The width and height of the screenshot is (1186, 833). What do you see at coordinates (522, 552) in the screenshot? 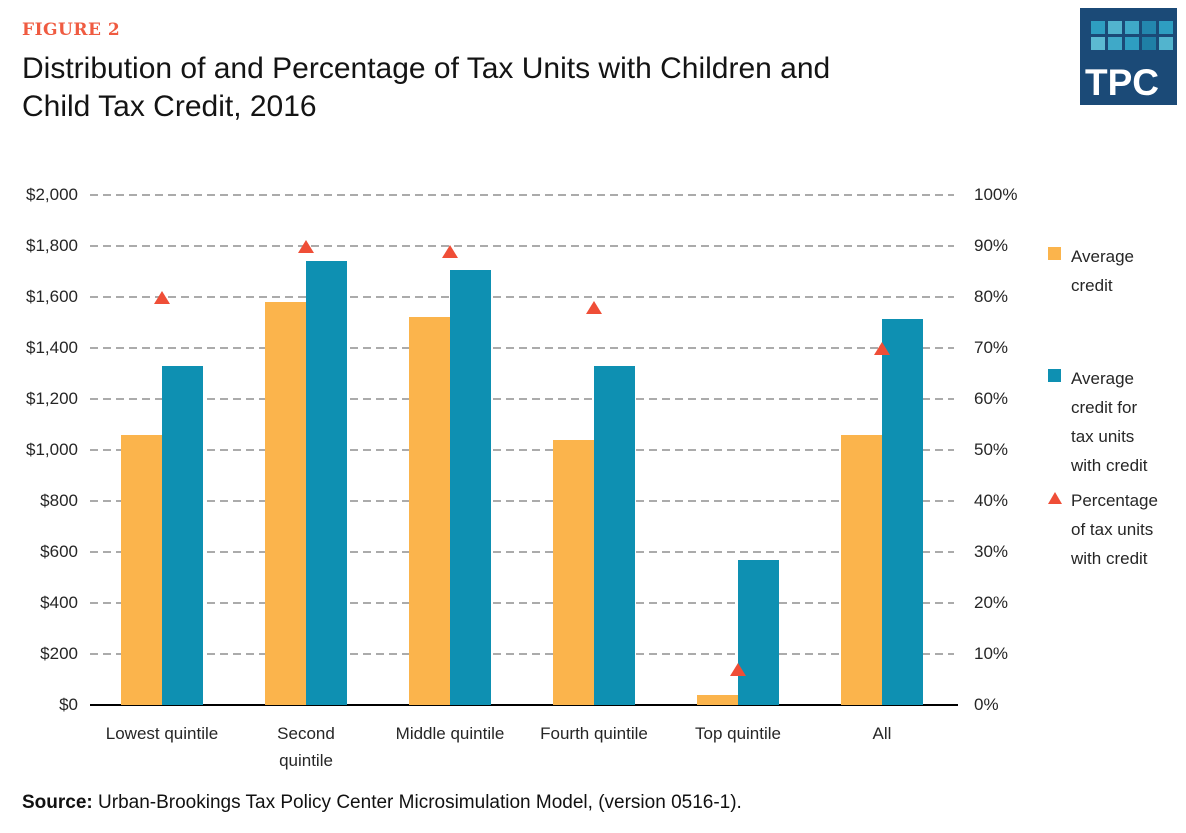
I see `gridline-$600` at bounding box center [522, 552].